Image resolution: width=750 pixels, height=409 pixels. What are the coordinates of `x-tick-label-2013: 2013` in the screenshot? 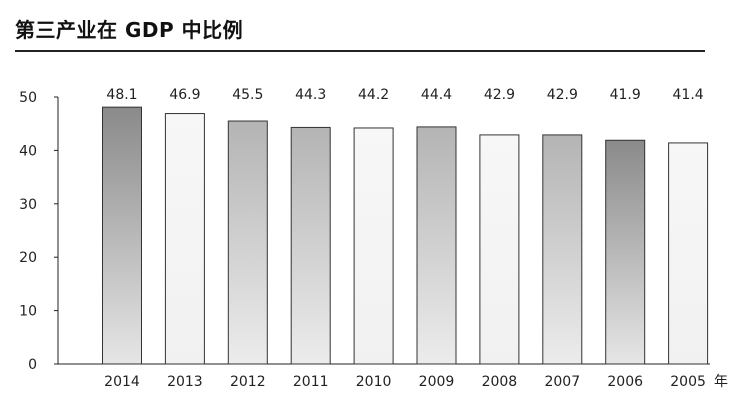 It's located at (185, 382).